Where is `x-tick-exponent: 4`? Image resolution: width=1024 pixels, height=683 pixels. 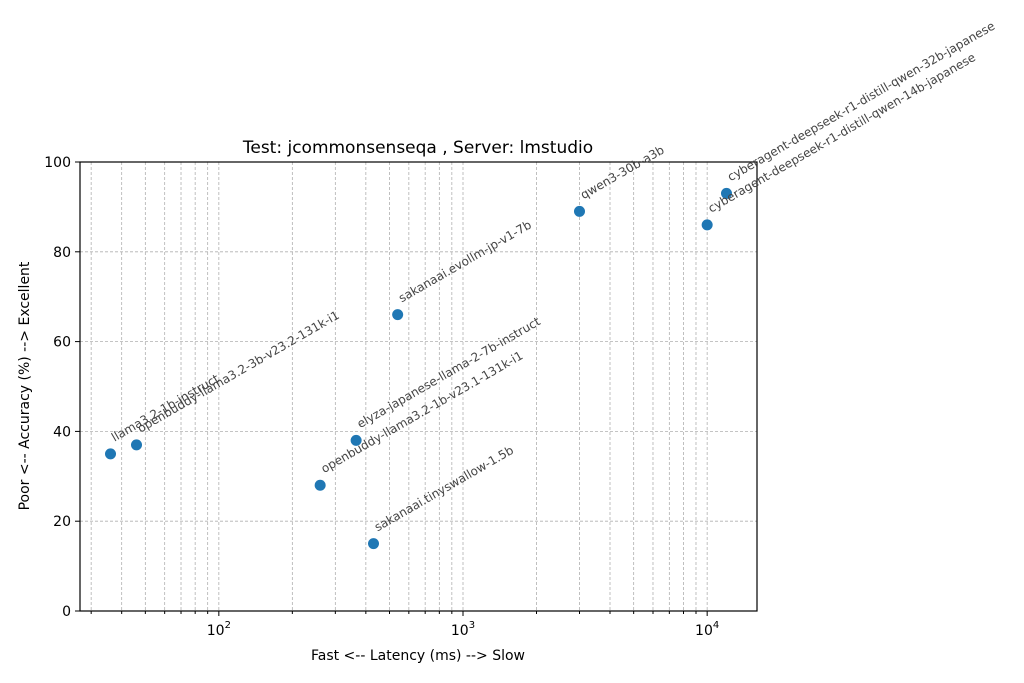
x-tick-exponent: 4 is located at coordinates (716, 625).